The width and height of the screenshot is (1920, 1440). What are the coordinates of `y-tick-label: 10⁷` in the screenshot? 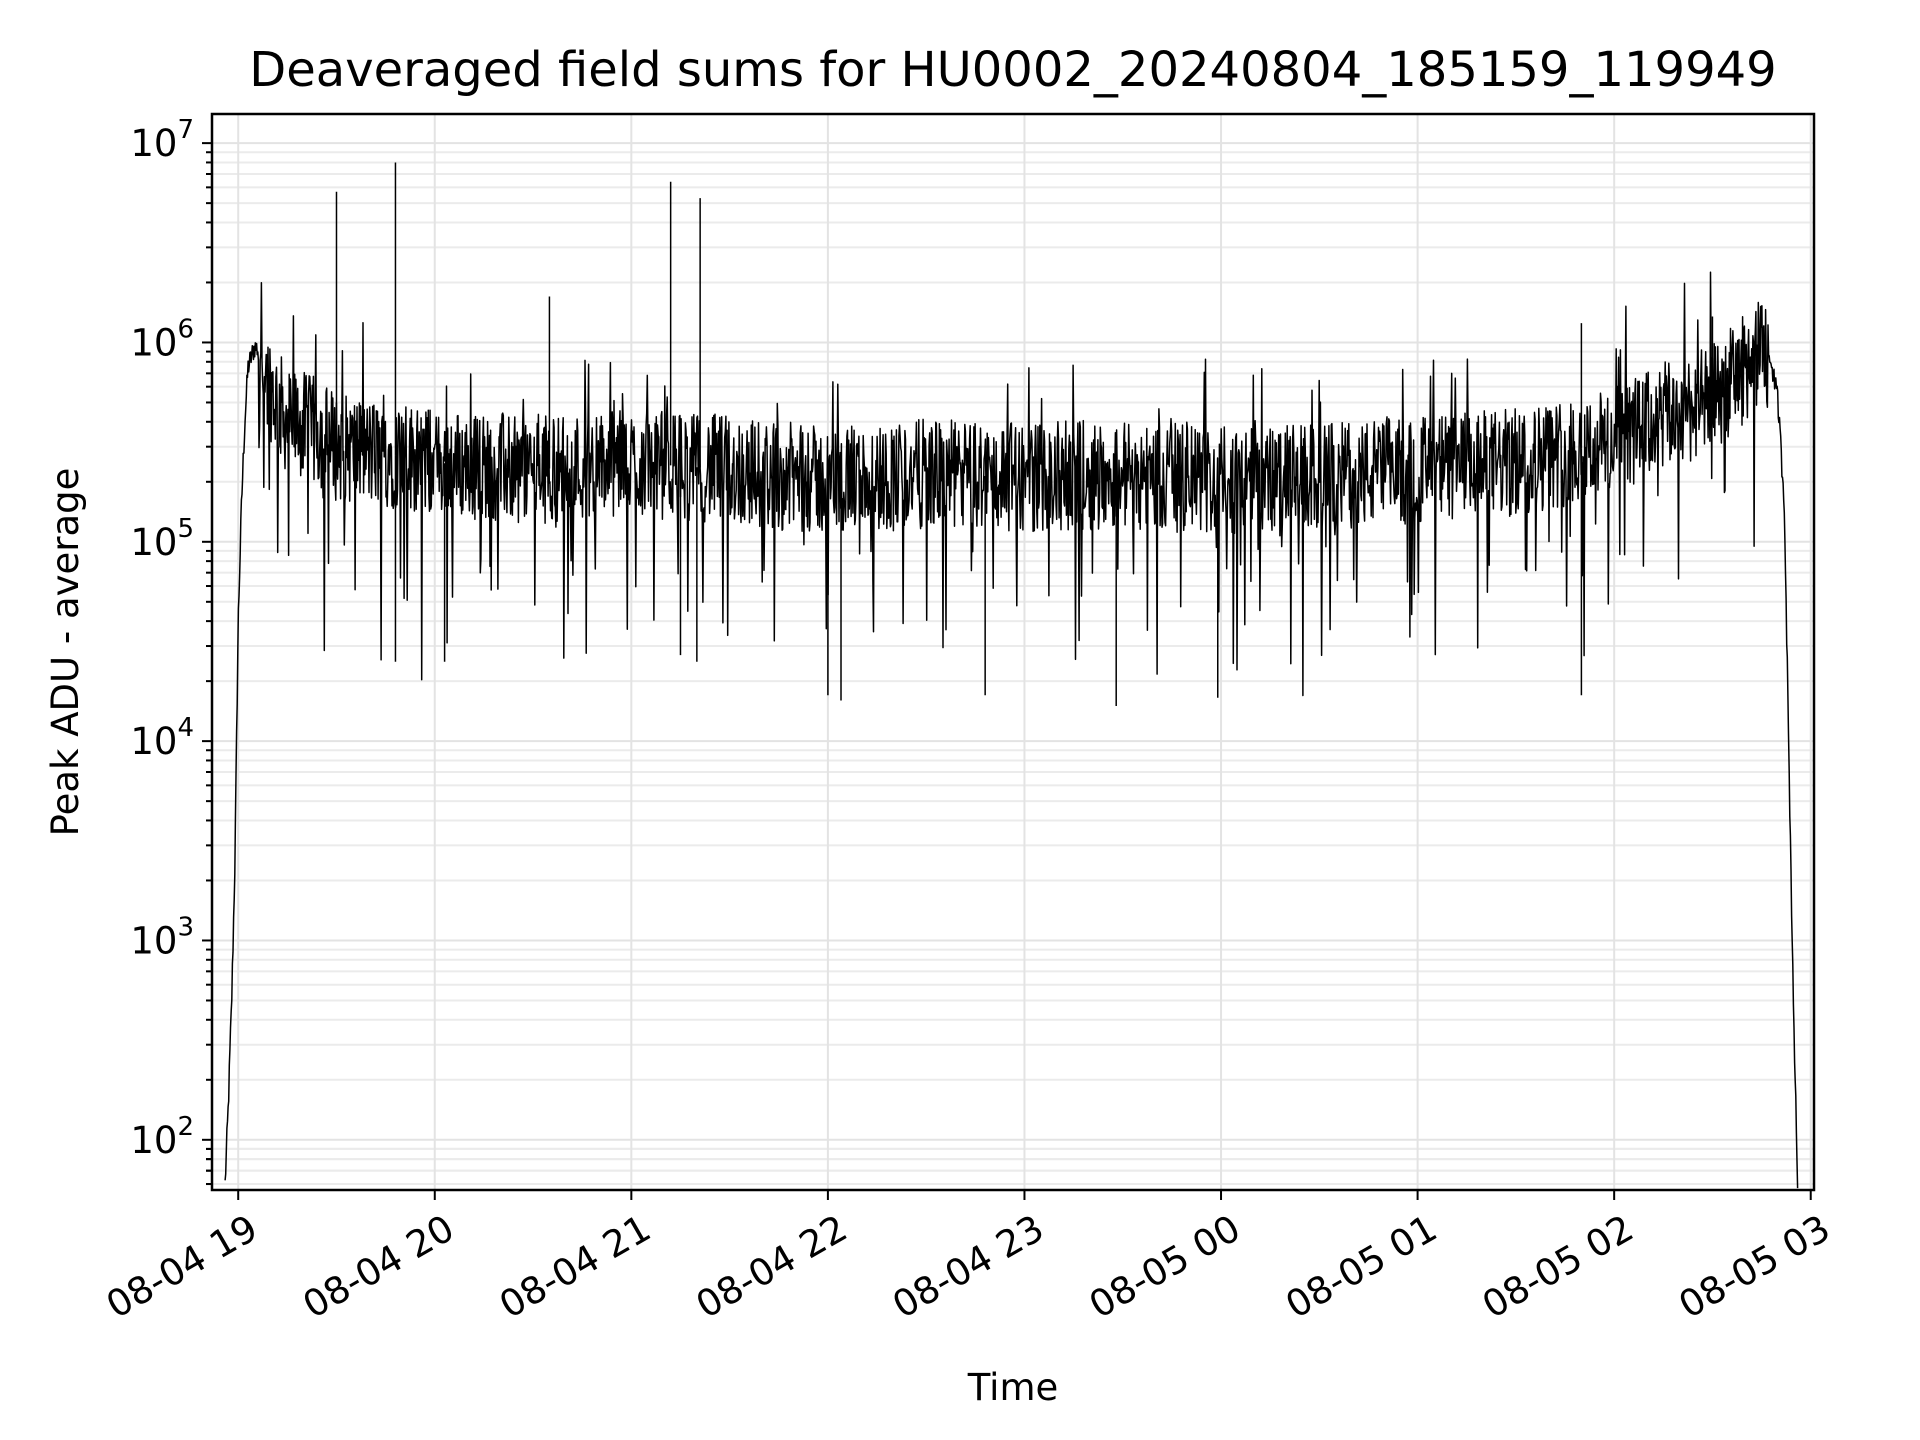 It's located at (162, 140).